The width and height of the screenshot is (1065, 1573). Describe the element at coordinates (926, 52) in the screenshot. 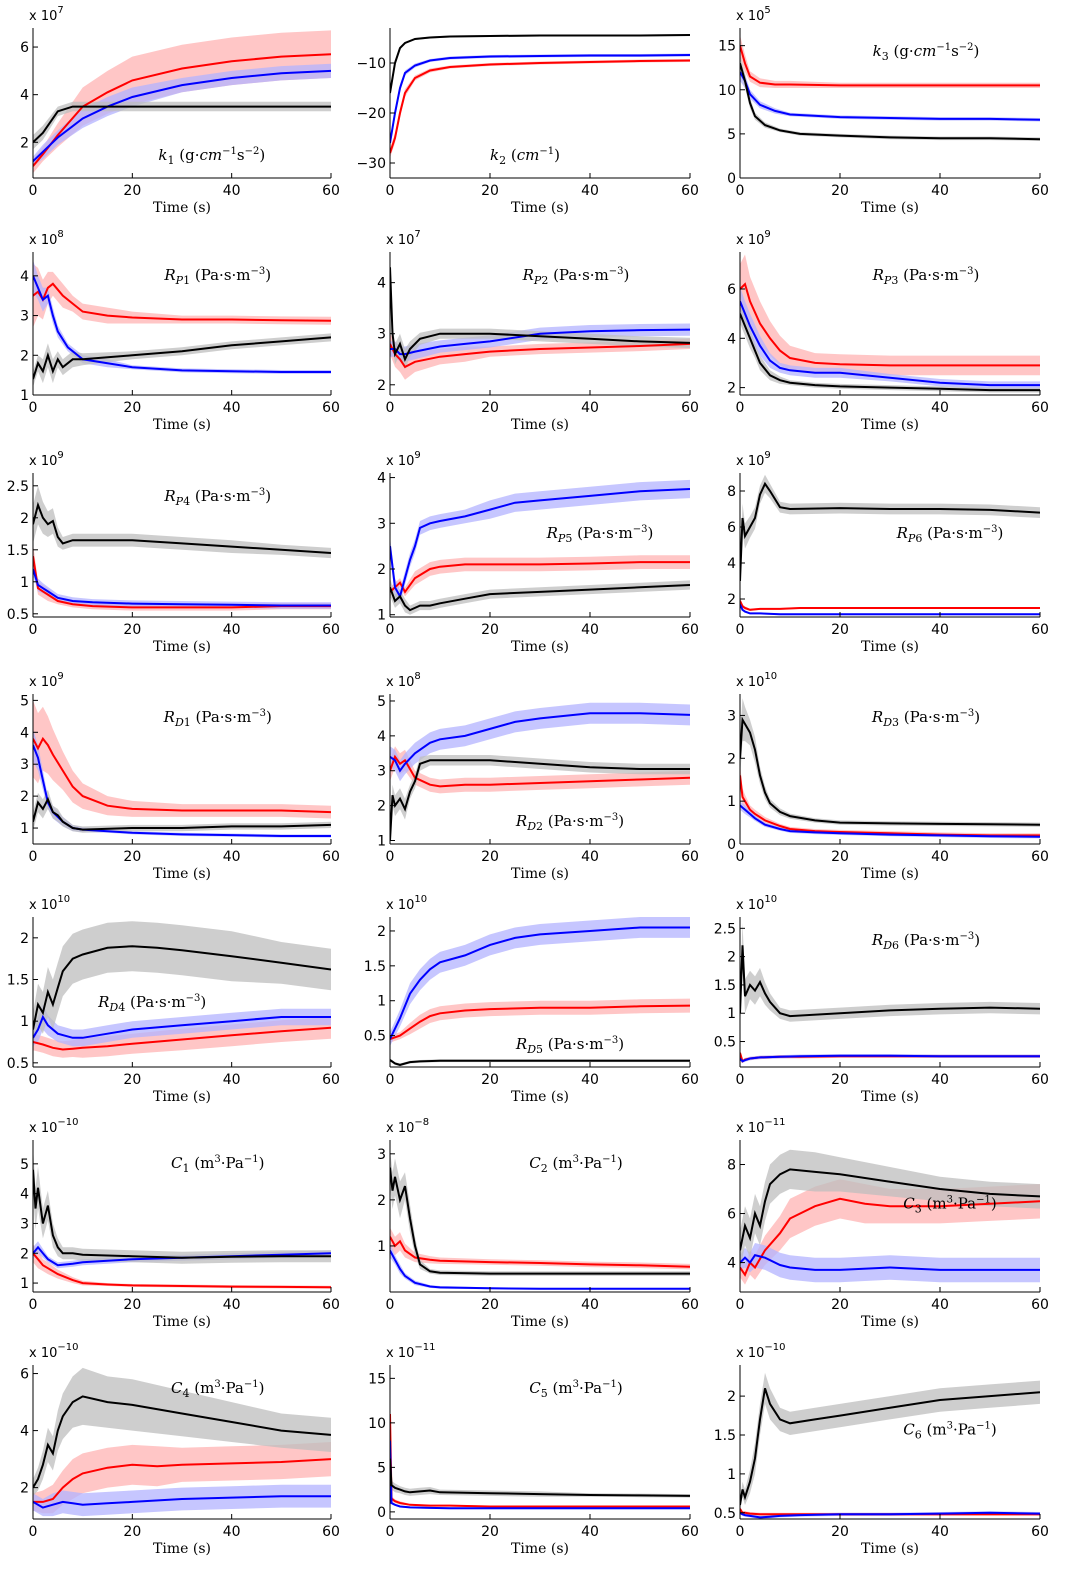

I see `subplot-title: k3 (g·cm−1s−2)` at that location.